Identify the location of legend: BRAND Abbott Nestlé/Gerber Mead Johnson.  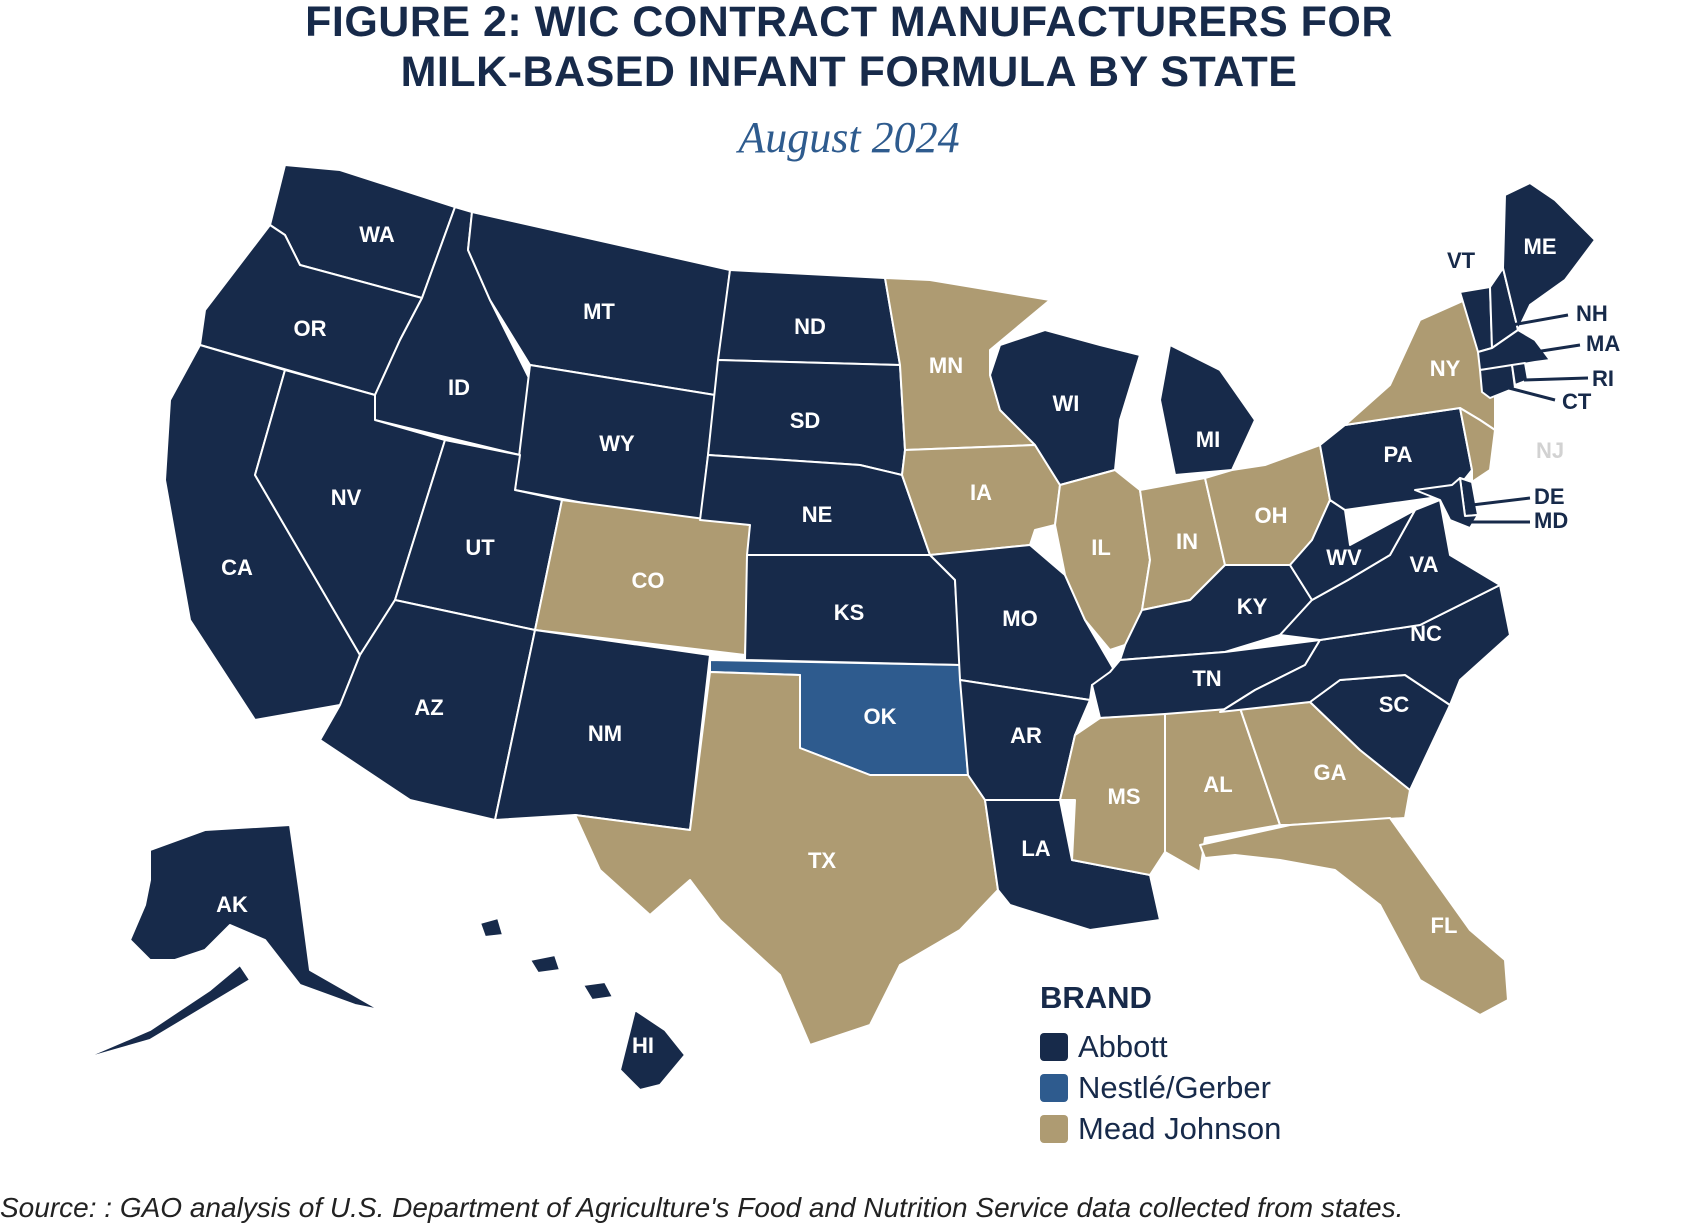
(1160, 1064).